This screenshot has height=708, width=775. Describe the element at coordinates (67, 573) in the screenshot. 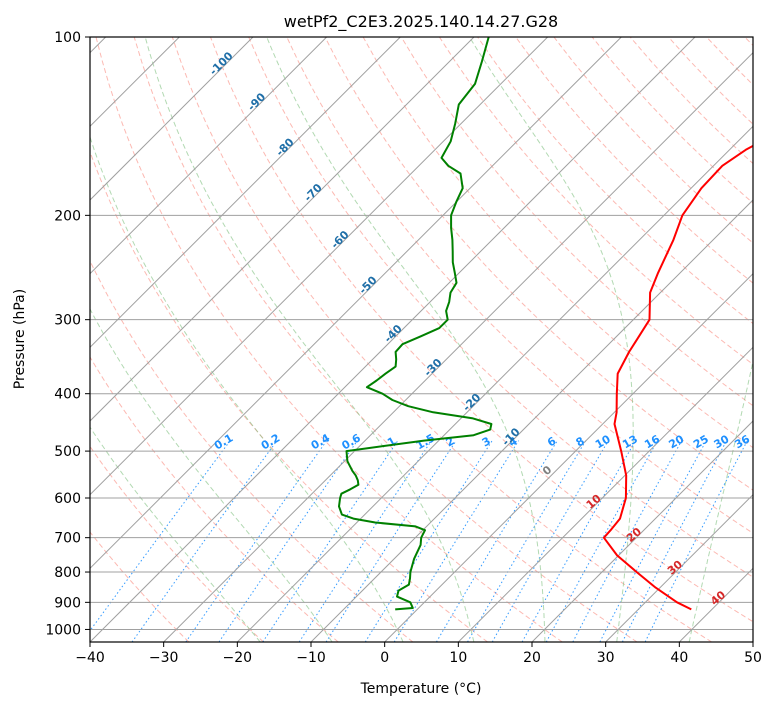

I see `y-tick-label: 800` at that location.